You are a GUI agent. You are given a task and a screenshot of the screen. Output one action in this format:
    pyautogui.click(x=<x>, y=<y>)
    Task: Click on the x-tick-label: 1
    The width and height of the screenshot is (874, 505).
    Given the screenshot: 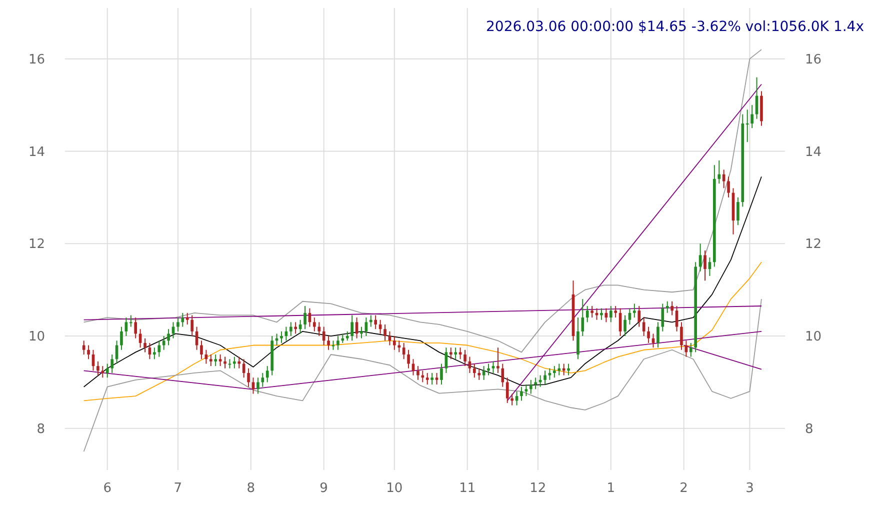 What is the action you would take?
    pyautogui.click(x=611, y=488)
    